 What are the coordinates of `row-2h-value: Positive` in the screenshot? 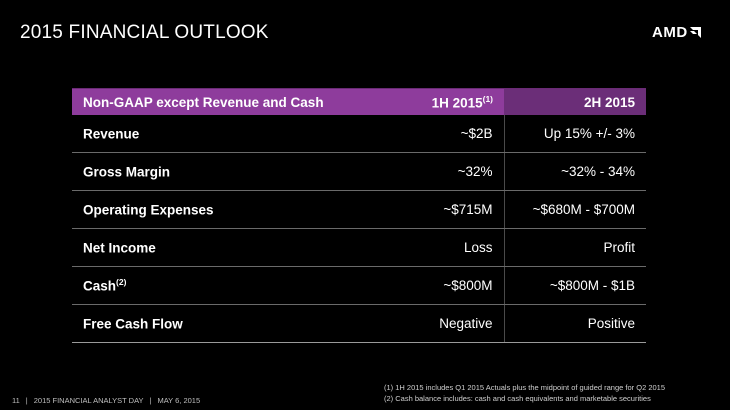 It's located at (575, 323).